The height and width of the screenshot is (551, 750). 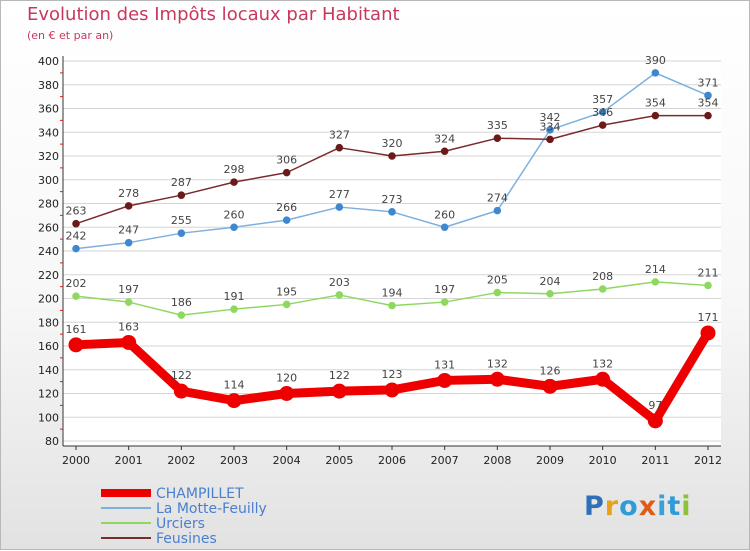 What do you see at coordinates (686, 506) in the screenshot?
I see `logo-letter: i` at bounding box center [686, 506].